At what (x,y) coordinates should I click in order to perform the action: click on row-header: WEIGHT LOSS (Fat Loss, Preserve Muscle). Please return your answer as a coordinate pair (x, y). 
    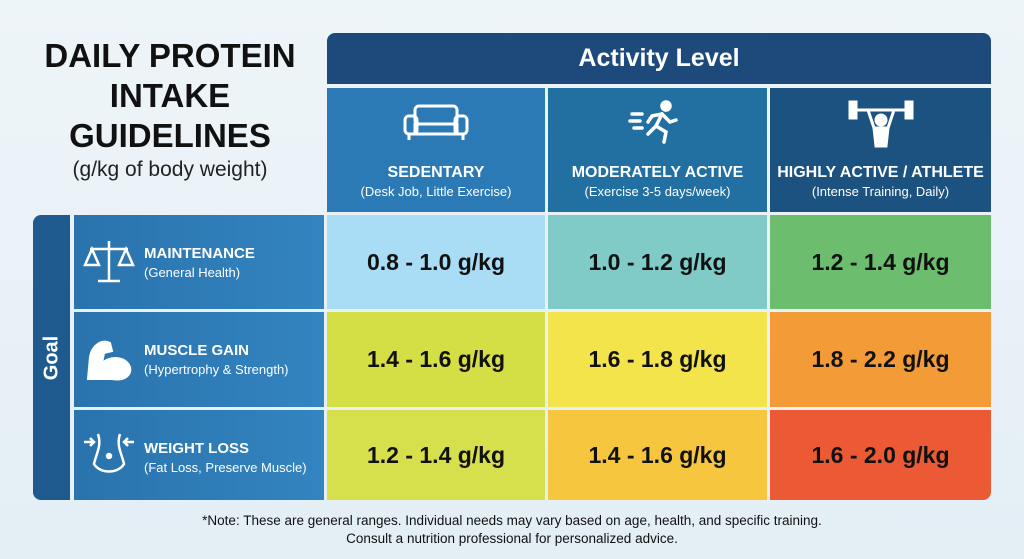
    Looking at the image, I should click on (199, 455).